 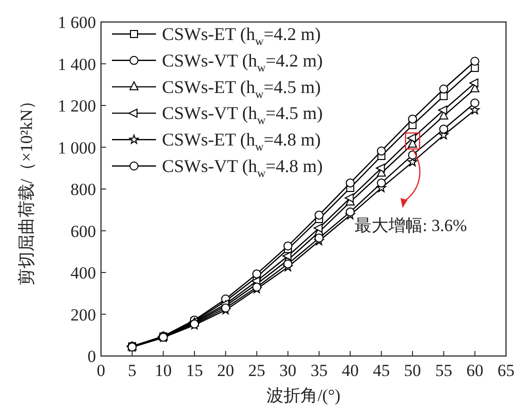 I want to click on y-tick-label: 400, so click(x=83, y=273).